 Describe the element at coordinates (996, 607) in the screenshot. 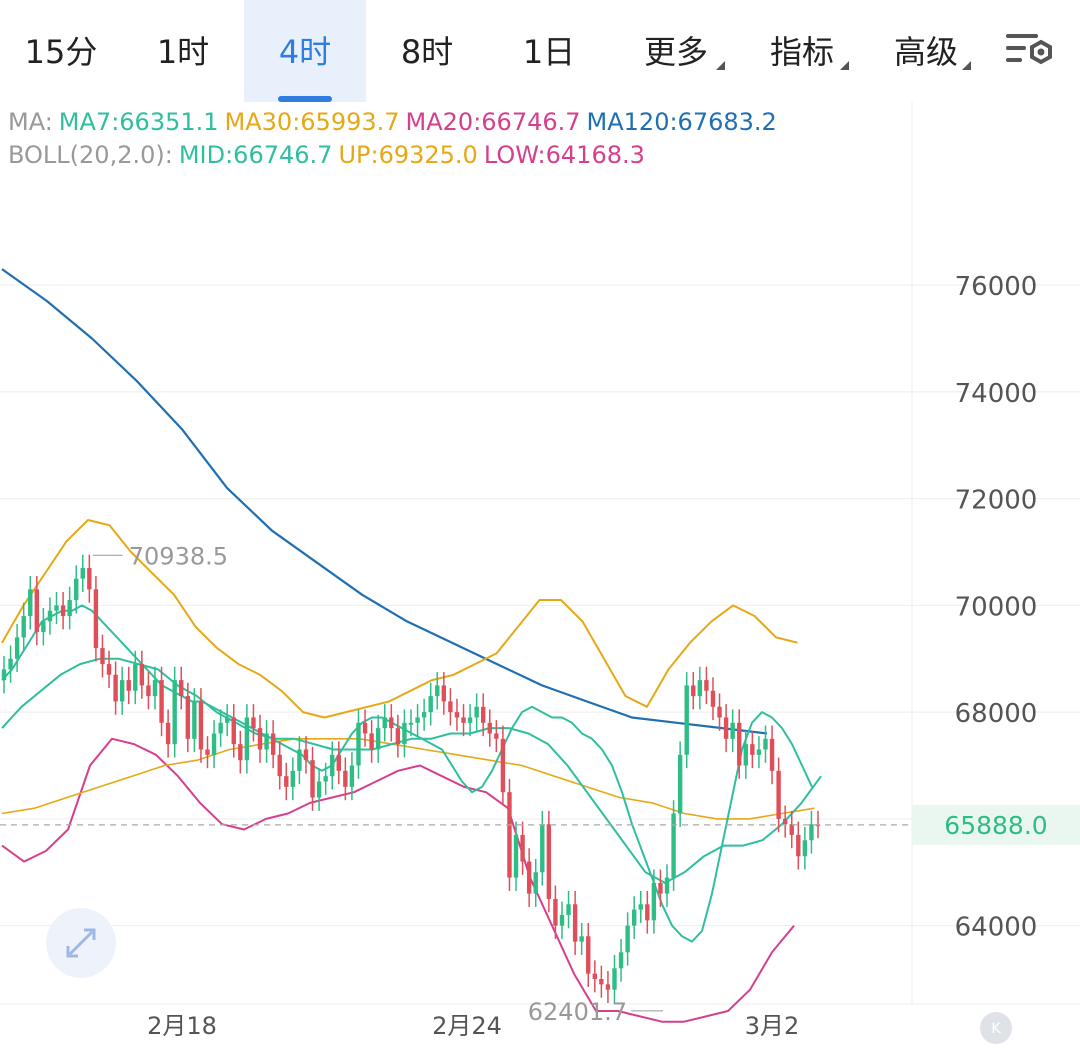

I see `y-tick-label: 70000` at that location.